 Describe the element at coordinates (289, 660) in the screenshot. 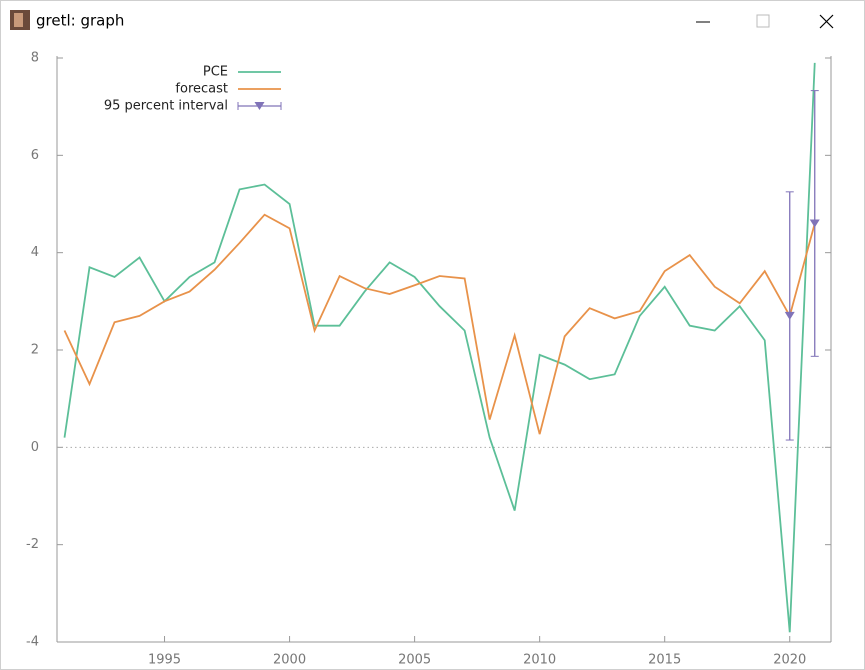

I see `x-tick-label: 2000` at that location.